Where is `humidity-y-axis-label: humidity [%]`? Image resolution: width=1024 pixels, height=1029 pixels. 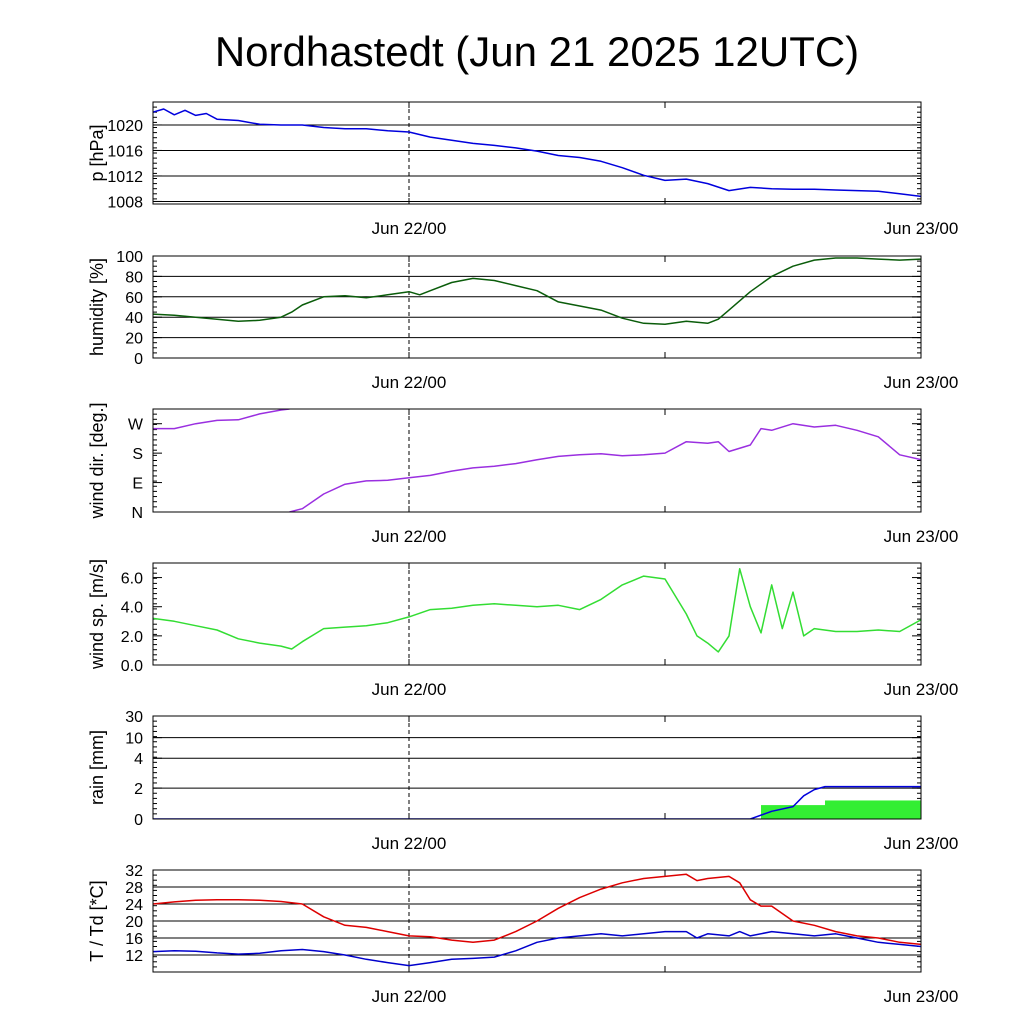 humidity-y-axis-label: humidity [%] is located at coordinates (97, 307).